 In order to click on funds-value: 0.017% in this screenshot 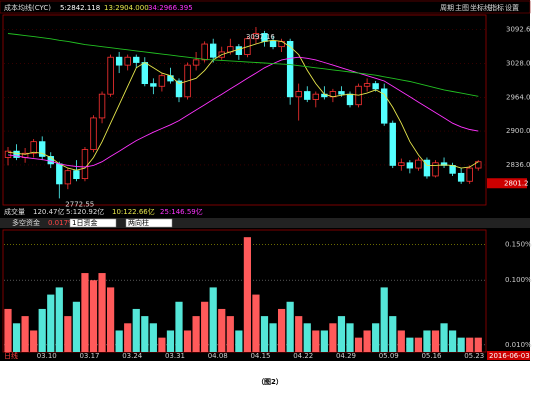, I will do `click(61, 223)`.